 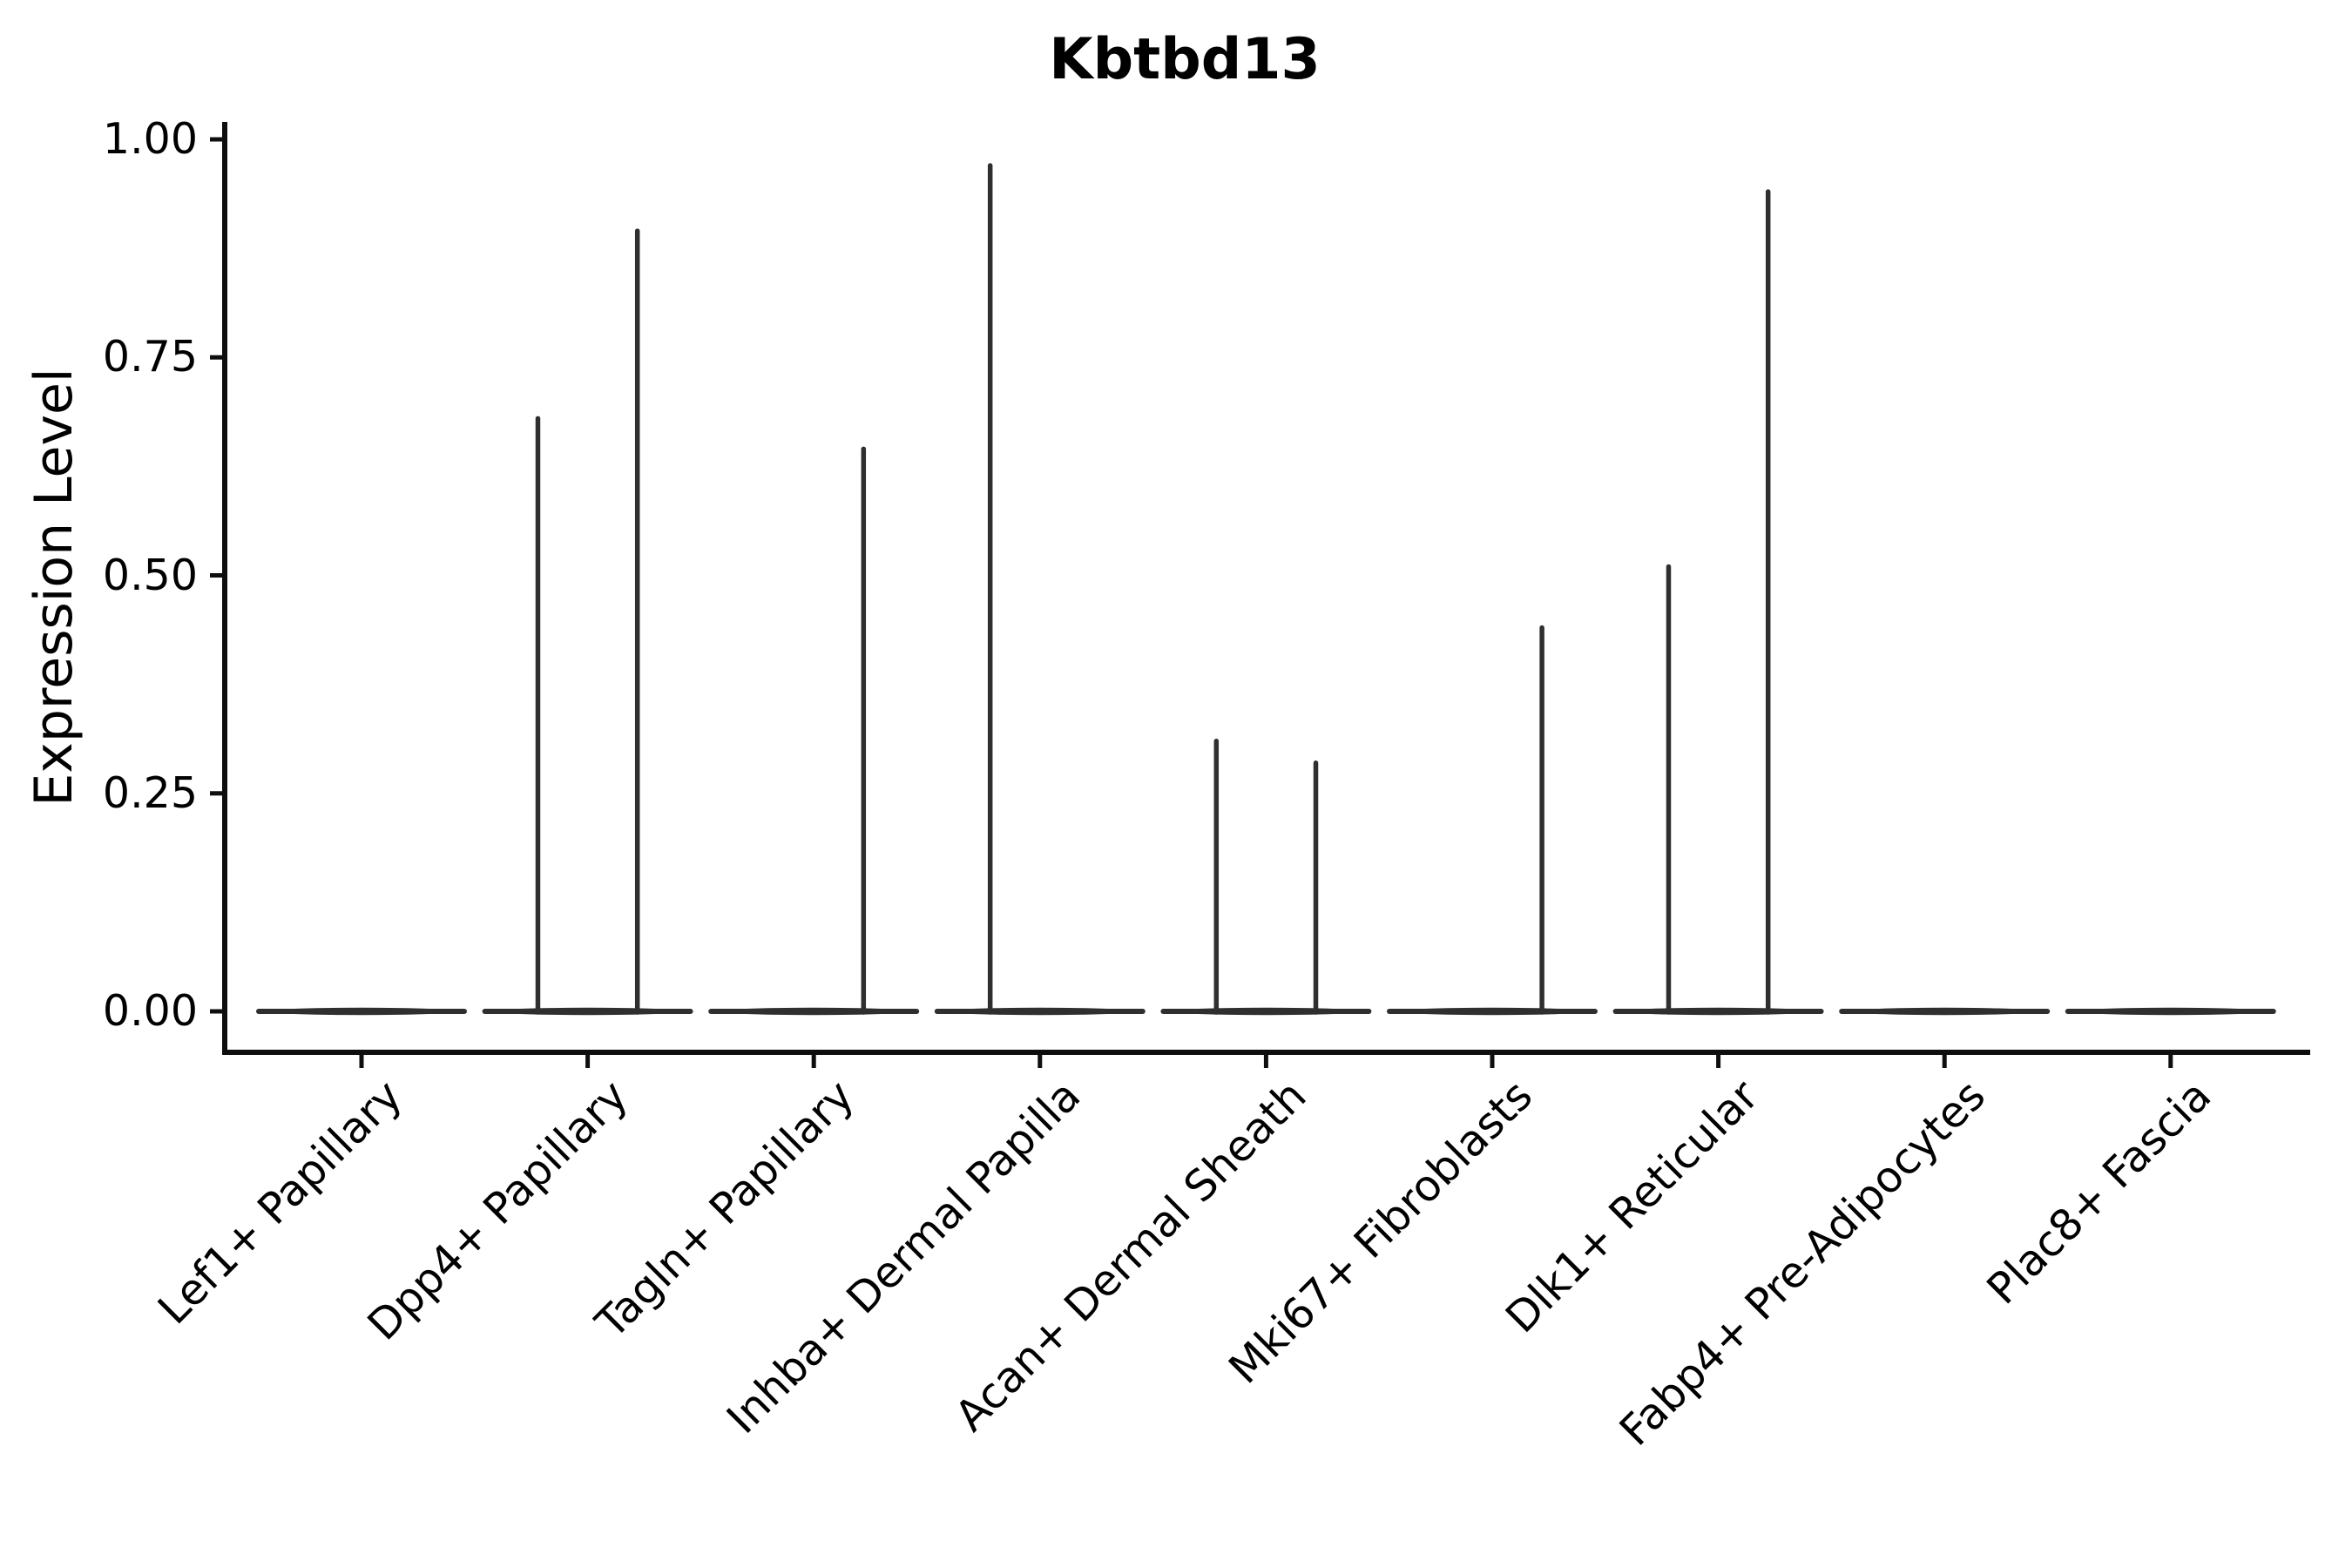 What do you see at coordinates (150, 792) in the screenshot?
I see `y-tick-label: 0.25` at bounding box center [150, 792].